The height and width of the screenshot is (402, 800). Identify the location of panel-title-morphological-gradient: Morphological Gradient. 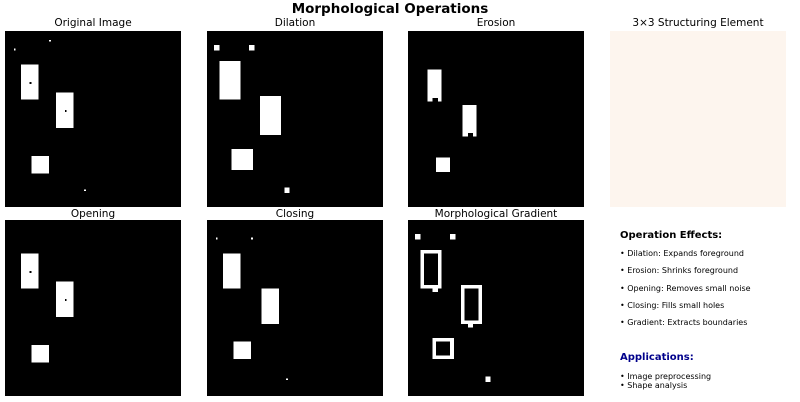
(496, 214).